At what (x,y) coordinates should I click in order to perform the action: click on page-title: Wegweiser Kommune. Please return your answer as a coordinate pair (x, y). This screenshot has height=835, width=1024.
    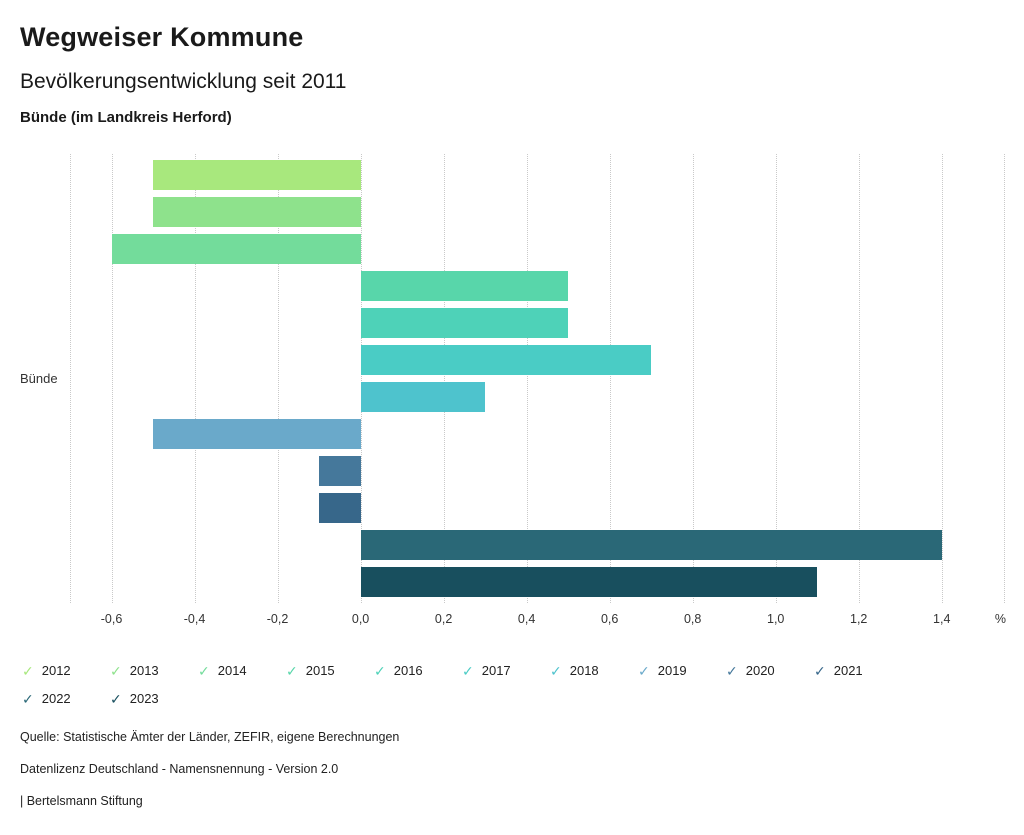
    Looking at the image, I should click on (162, 37).